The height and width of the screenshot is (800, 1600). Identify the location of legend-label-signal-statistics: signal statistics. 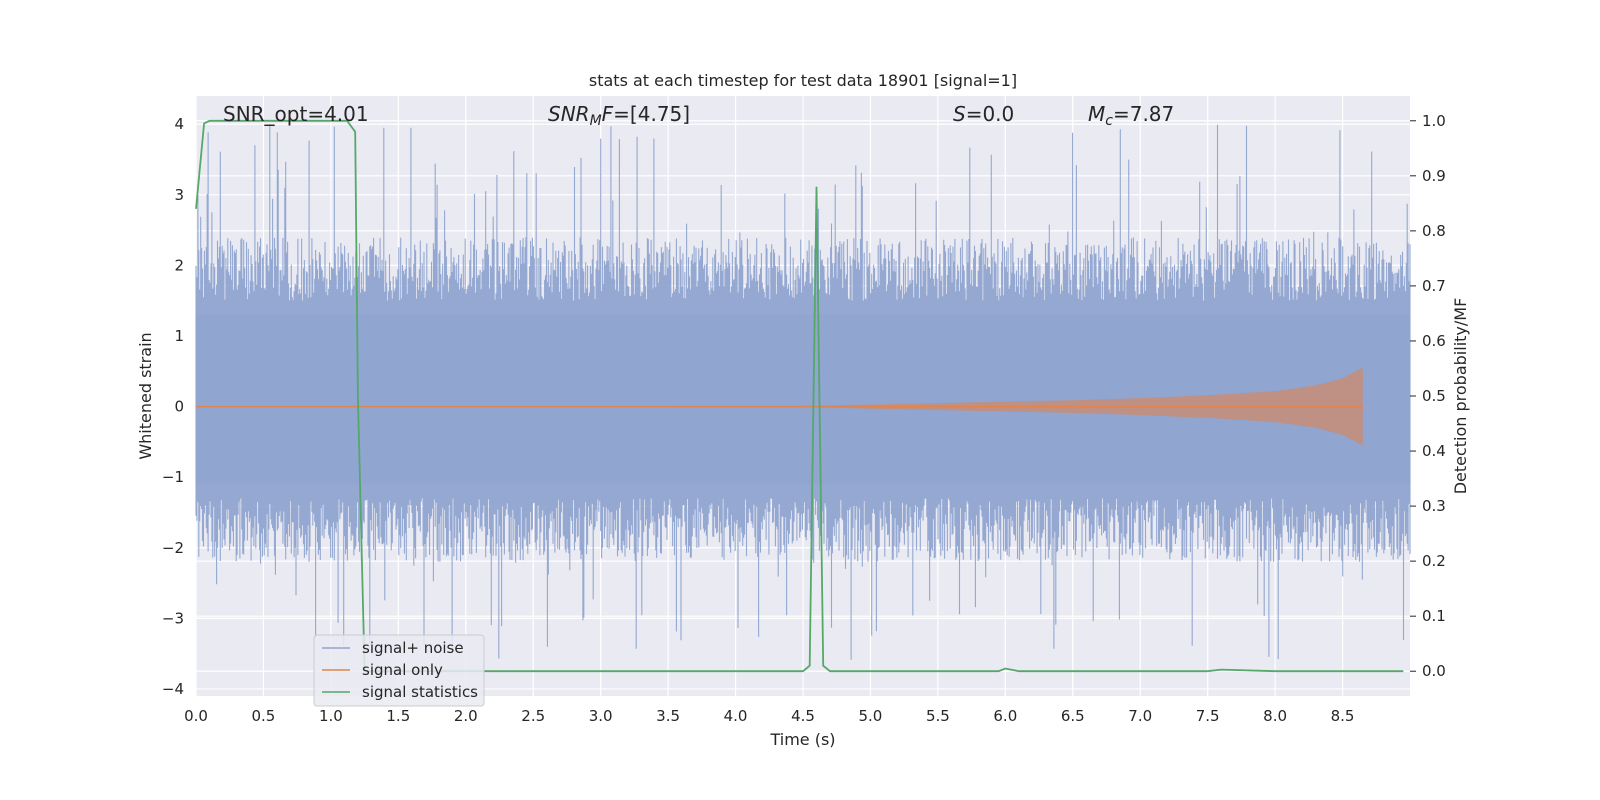
(420, 692).